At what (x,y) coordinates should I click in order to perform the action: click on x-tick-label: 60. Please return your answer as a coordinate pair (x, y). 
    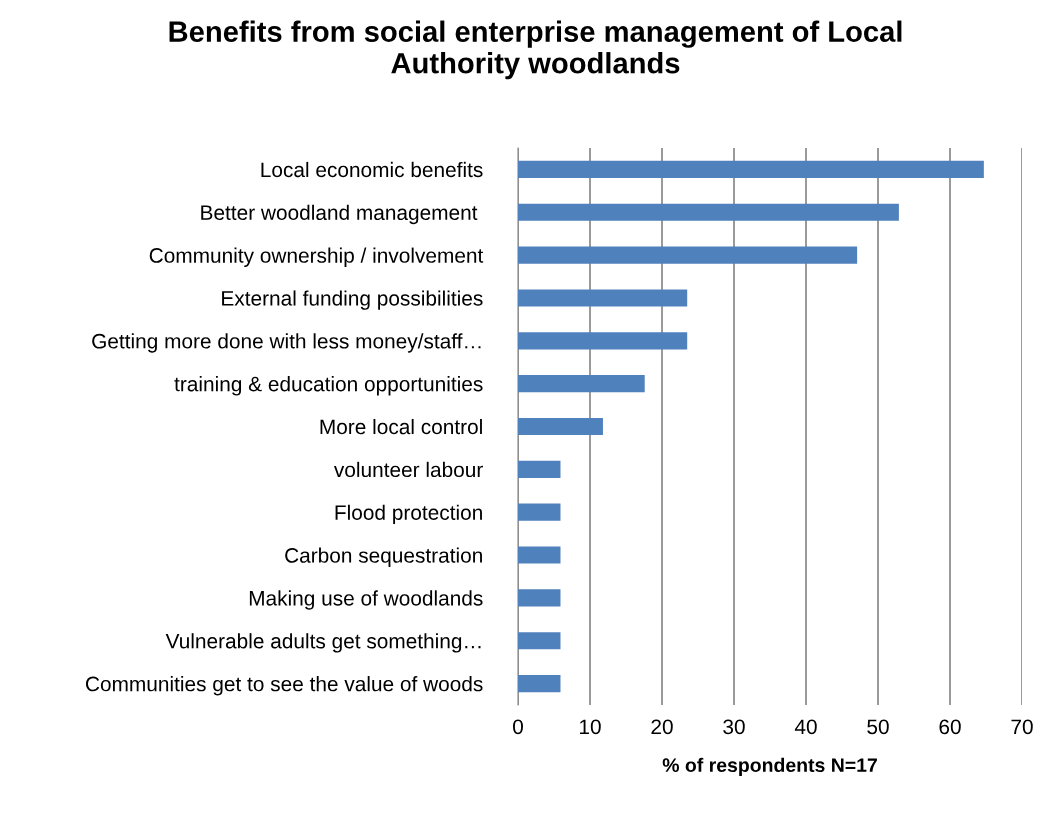
    Looking at the image, I should click on (950, 727).